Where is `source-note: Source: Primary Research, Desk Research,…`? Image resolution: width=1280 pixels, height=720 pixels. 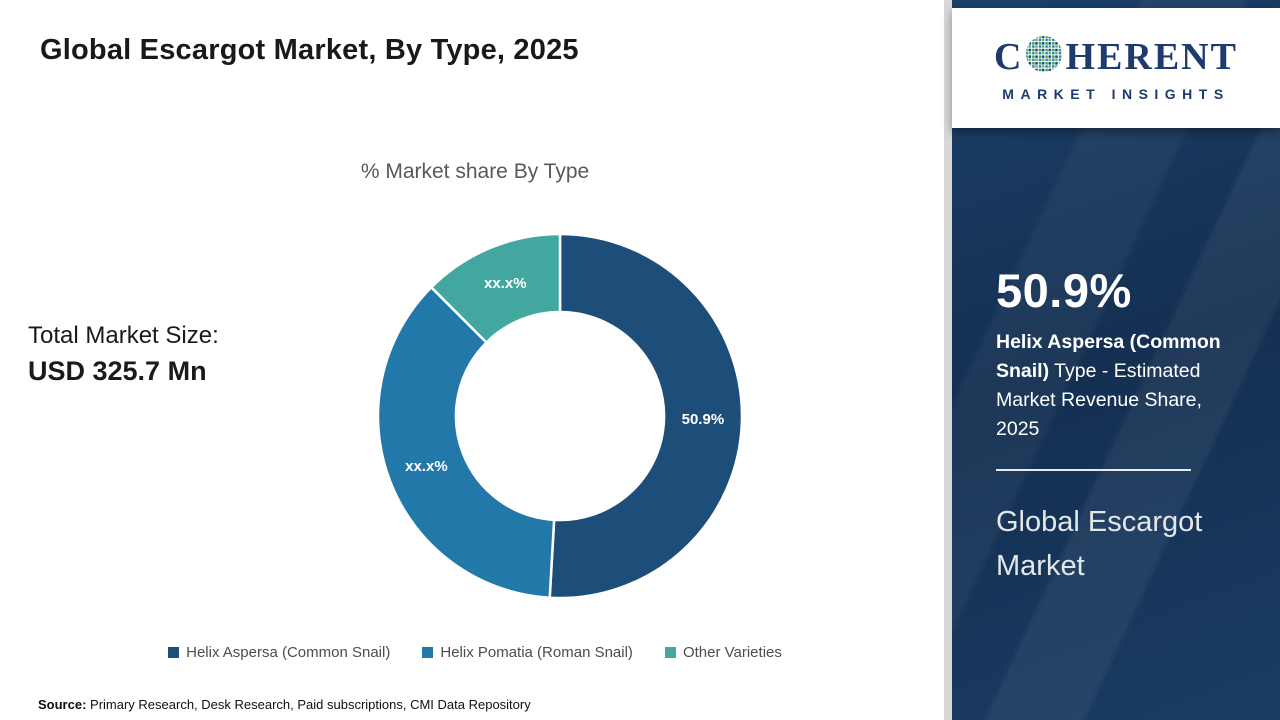
source-note: Source: Primary Research, Desk Research,… is located at coordinates (284, 704).